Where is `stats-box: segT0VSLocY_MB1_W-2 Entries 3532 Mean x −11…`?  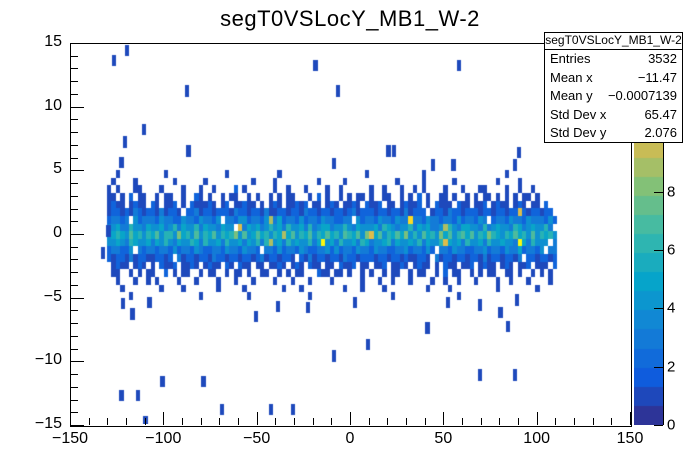
stats-box: segT0VSLocY_MB1_W-2 Entries 3532 Mean x −11… is located at coordinates (613, 87).